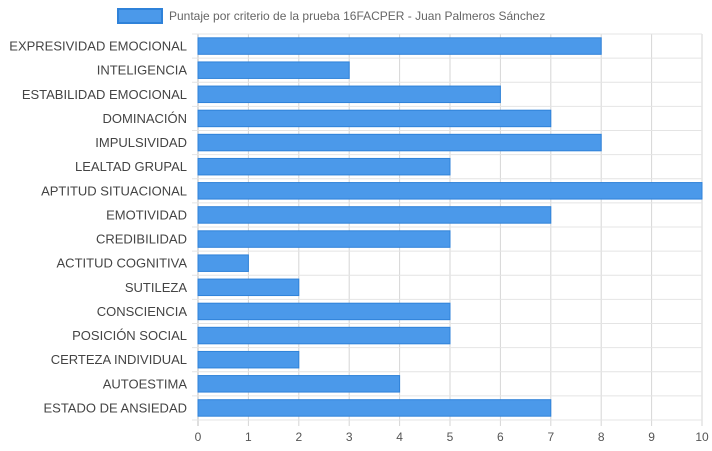 The image size is (712, 451). I want to click on category-label: ESTADO DE ANSIEDAD, so click(115, 407).